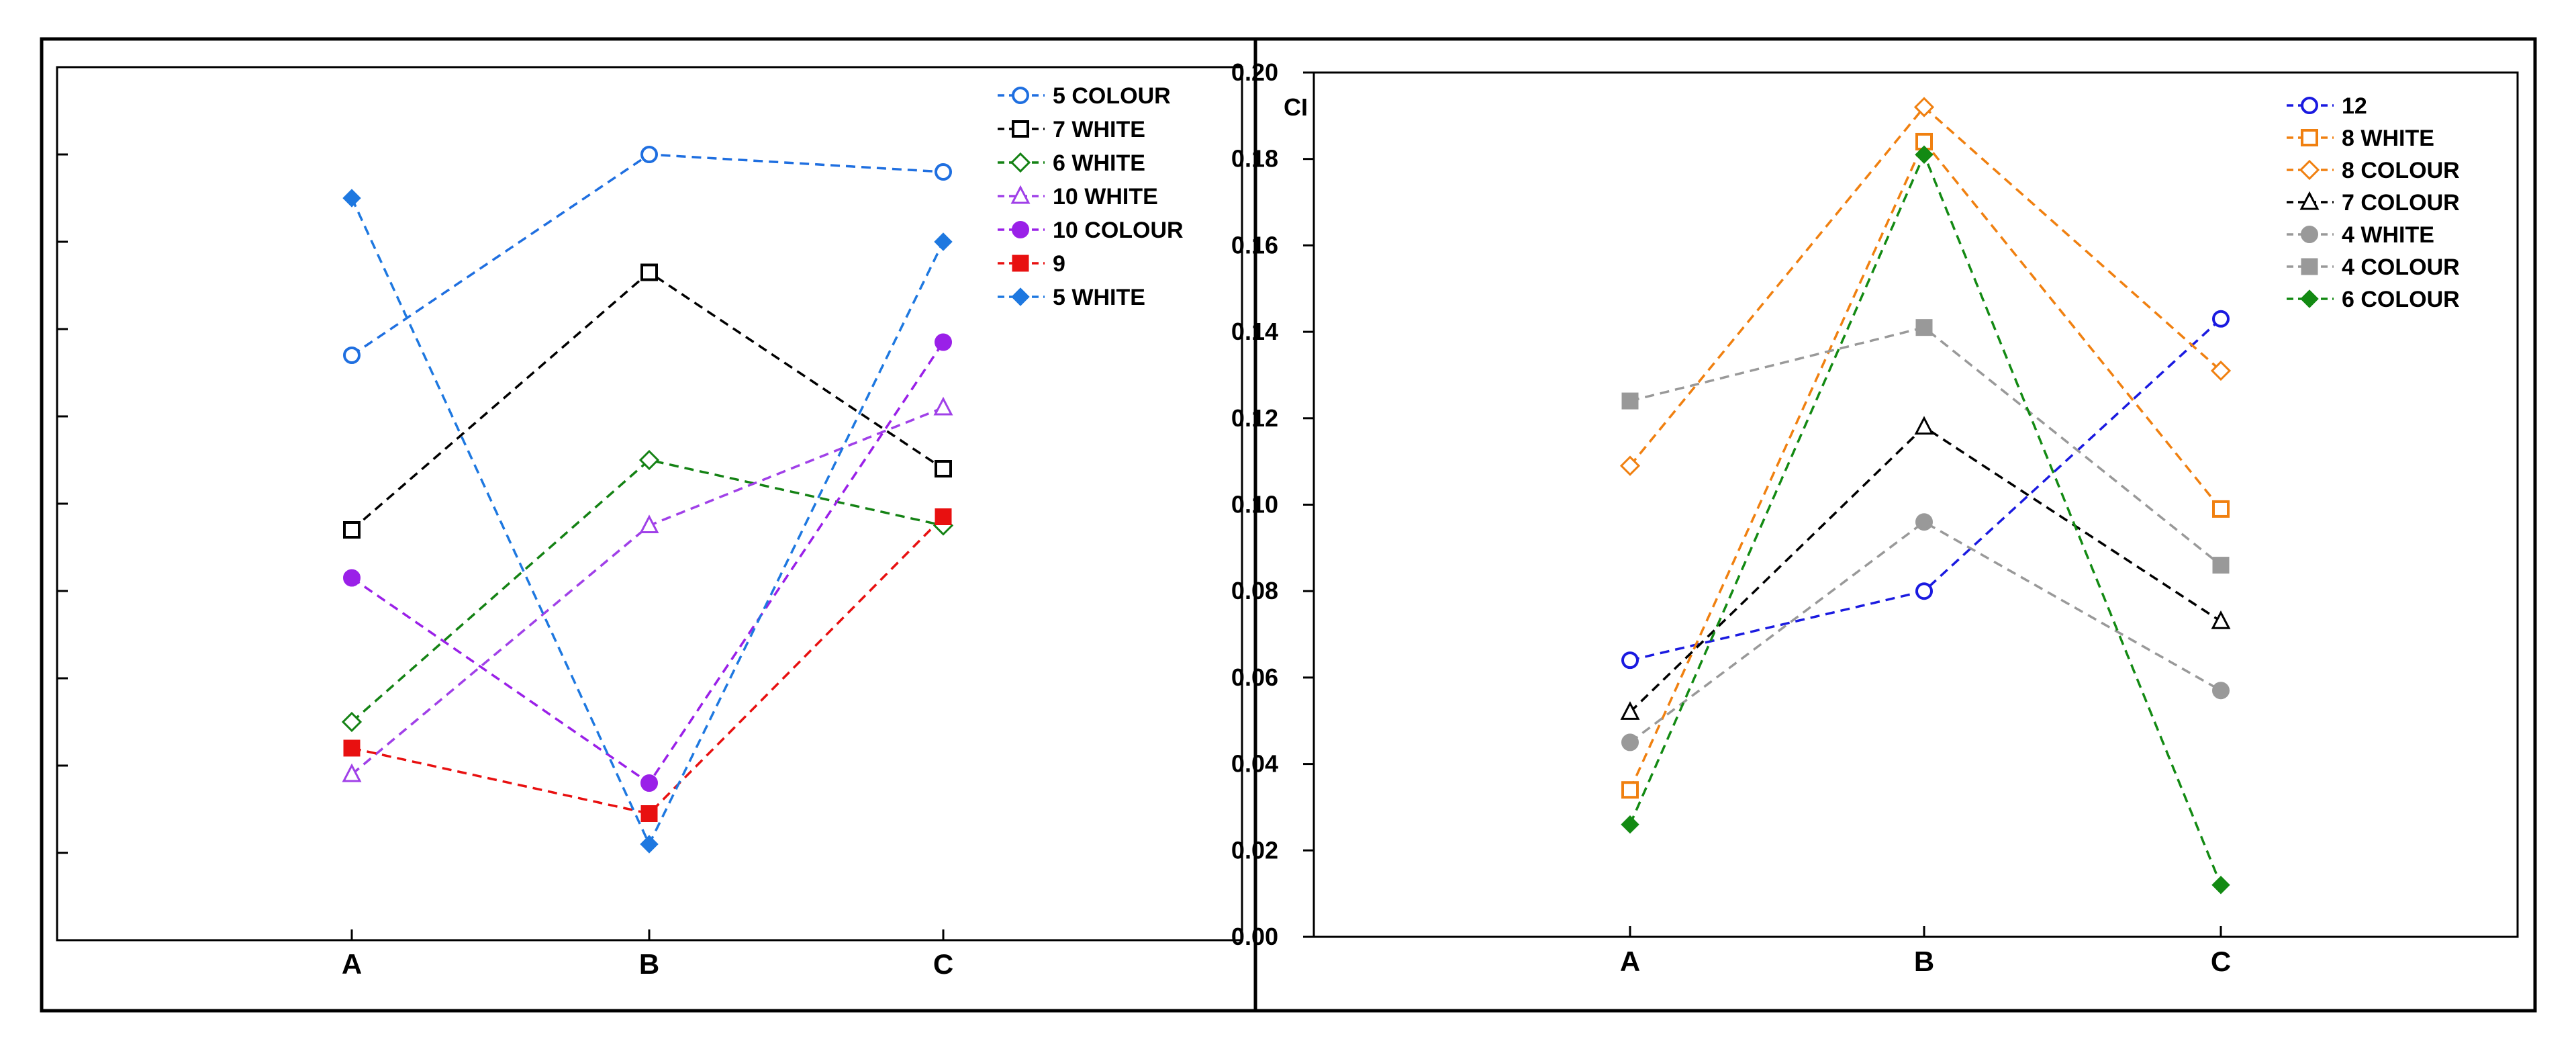  I want to click on legend-label: 5 WHITE, so click(1099, 297).